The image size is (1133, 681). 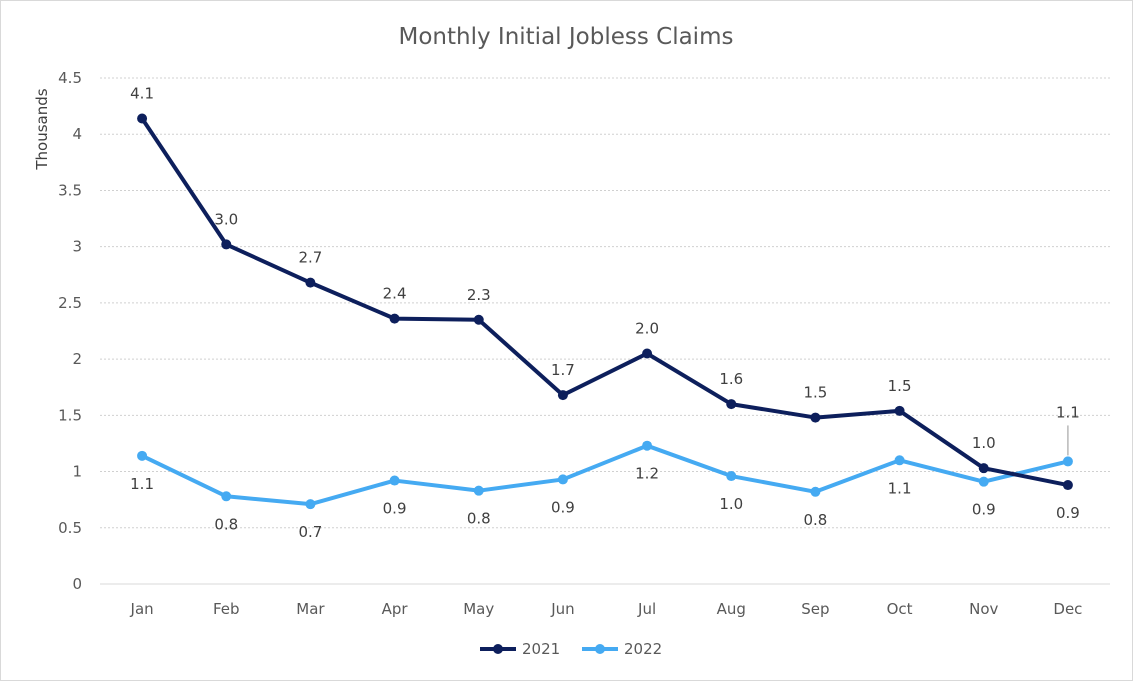 I want to click on x-tick-label: Aug, so click(x=731, y=609).